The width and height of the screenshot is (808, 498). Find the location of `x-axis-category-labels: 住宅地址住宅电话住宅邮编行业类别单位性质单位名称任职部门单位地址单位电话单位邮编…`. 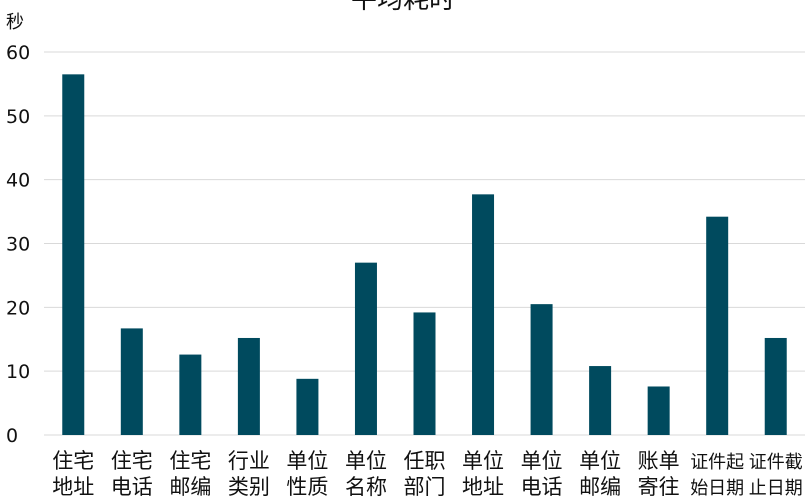

x-axis-category-labels: 住宅地址住宅电话住宅邮编行业类别单位性质单位名称任职部门单位地址单位电话单位邮编… is located at coordinates (427, 473).